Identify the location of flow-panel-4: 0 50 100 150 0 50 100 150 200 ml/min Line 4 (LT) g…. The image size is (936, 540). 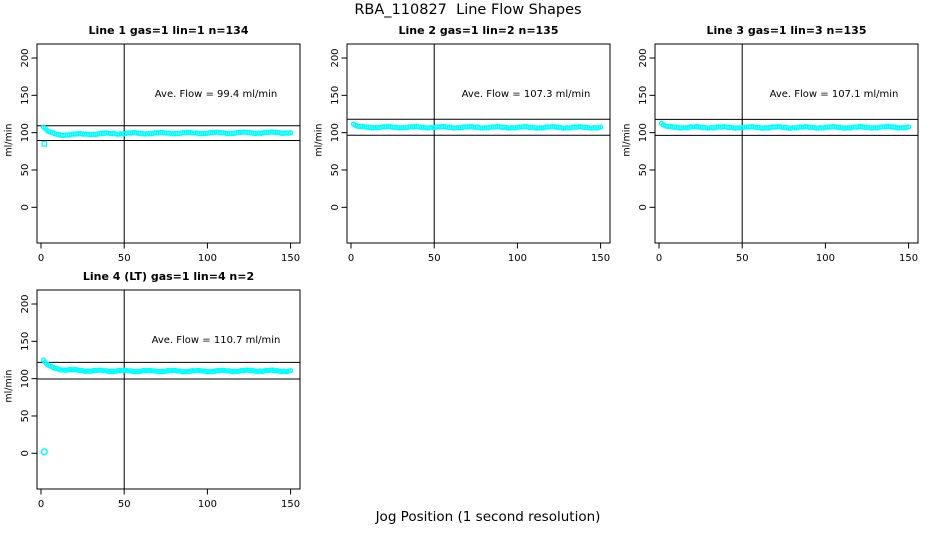
(152, 390).